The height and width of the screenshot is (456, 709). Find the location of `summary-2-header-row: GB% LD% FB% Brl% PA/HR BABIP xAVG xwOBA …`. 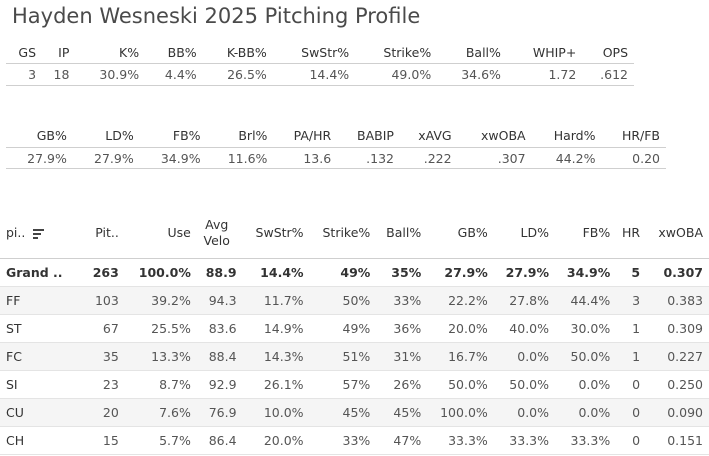

summary-2-header-row: GB% LD% FB% Brl% PA/HR BABIP xAVG xwOBA … is located at coordinates (336, 136).